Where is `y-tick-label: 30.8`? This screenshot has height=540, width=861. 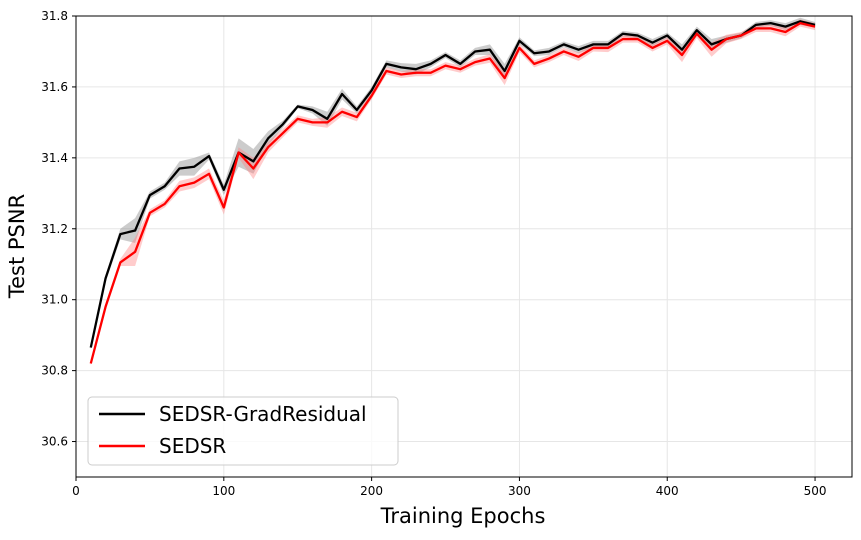
y-tick-label: 30.8 is located at coordinates (54, 371).